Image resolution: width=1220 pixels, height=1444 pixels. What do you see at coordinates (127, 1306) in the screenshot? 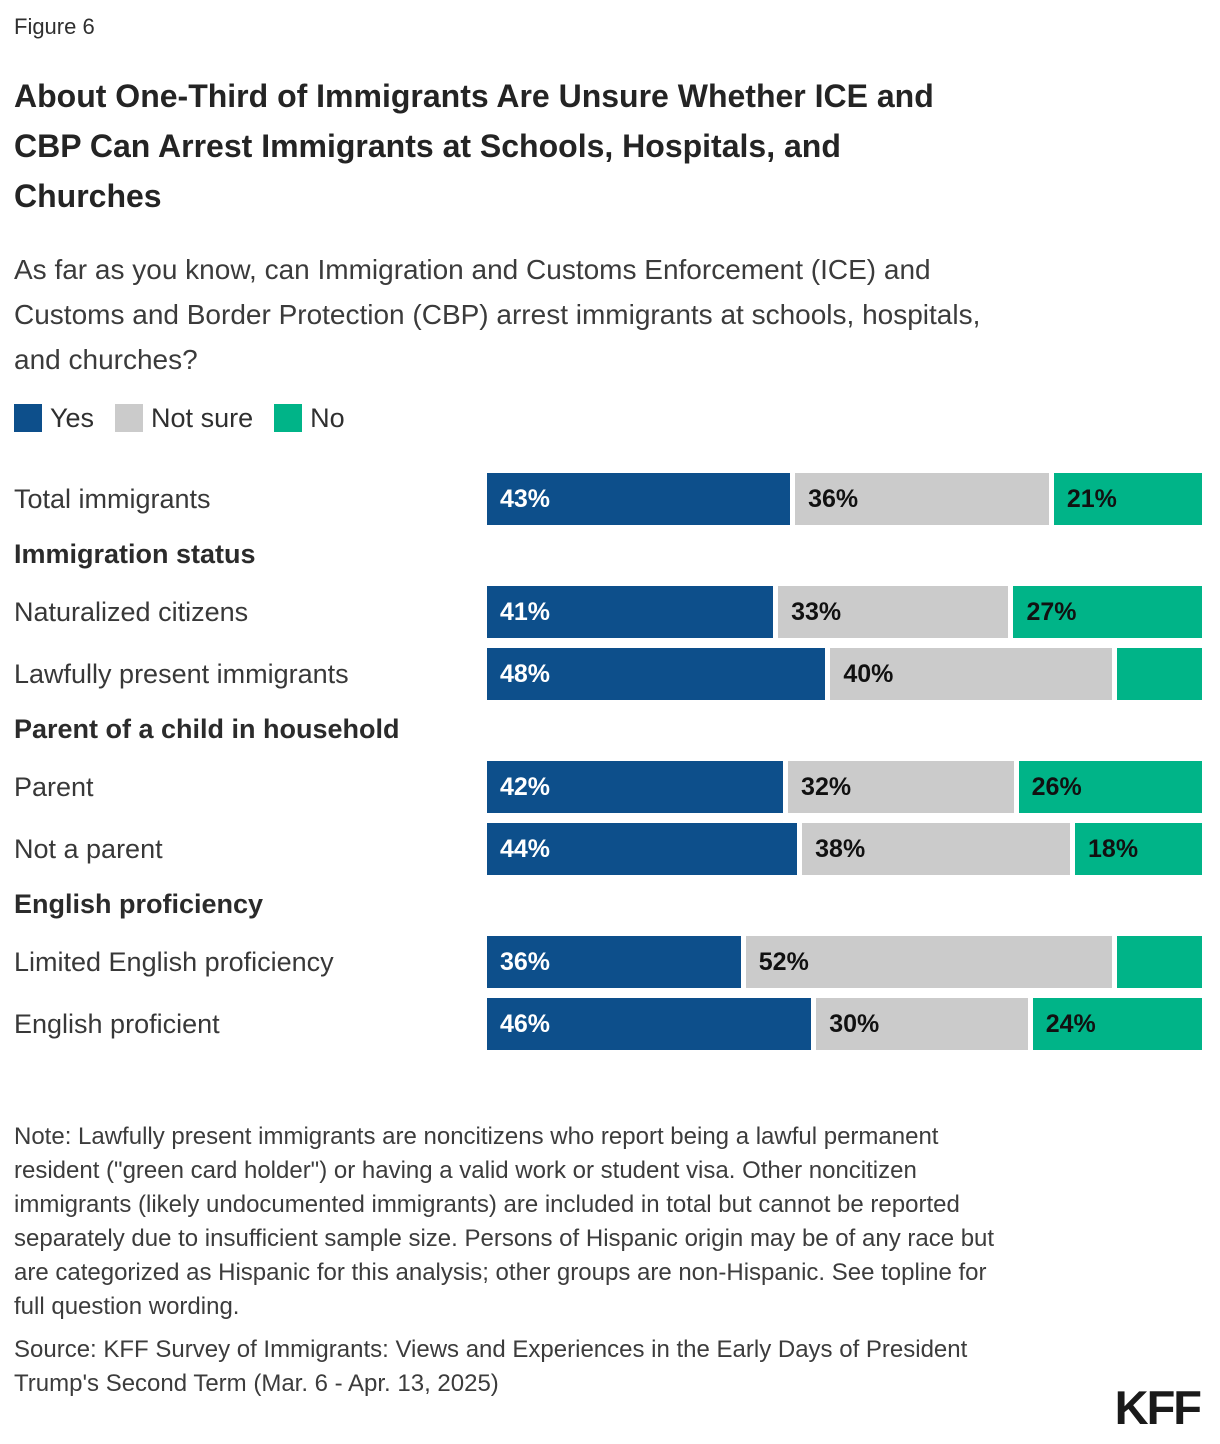
I see `note-line: full question wording.` at bounding box center [127, 1306].